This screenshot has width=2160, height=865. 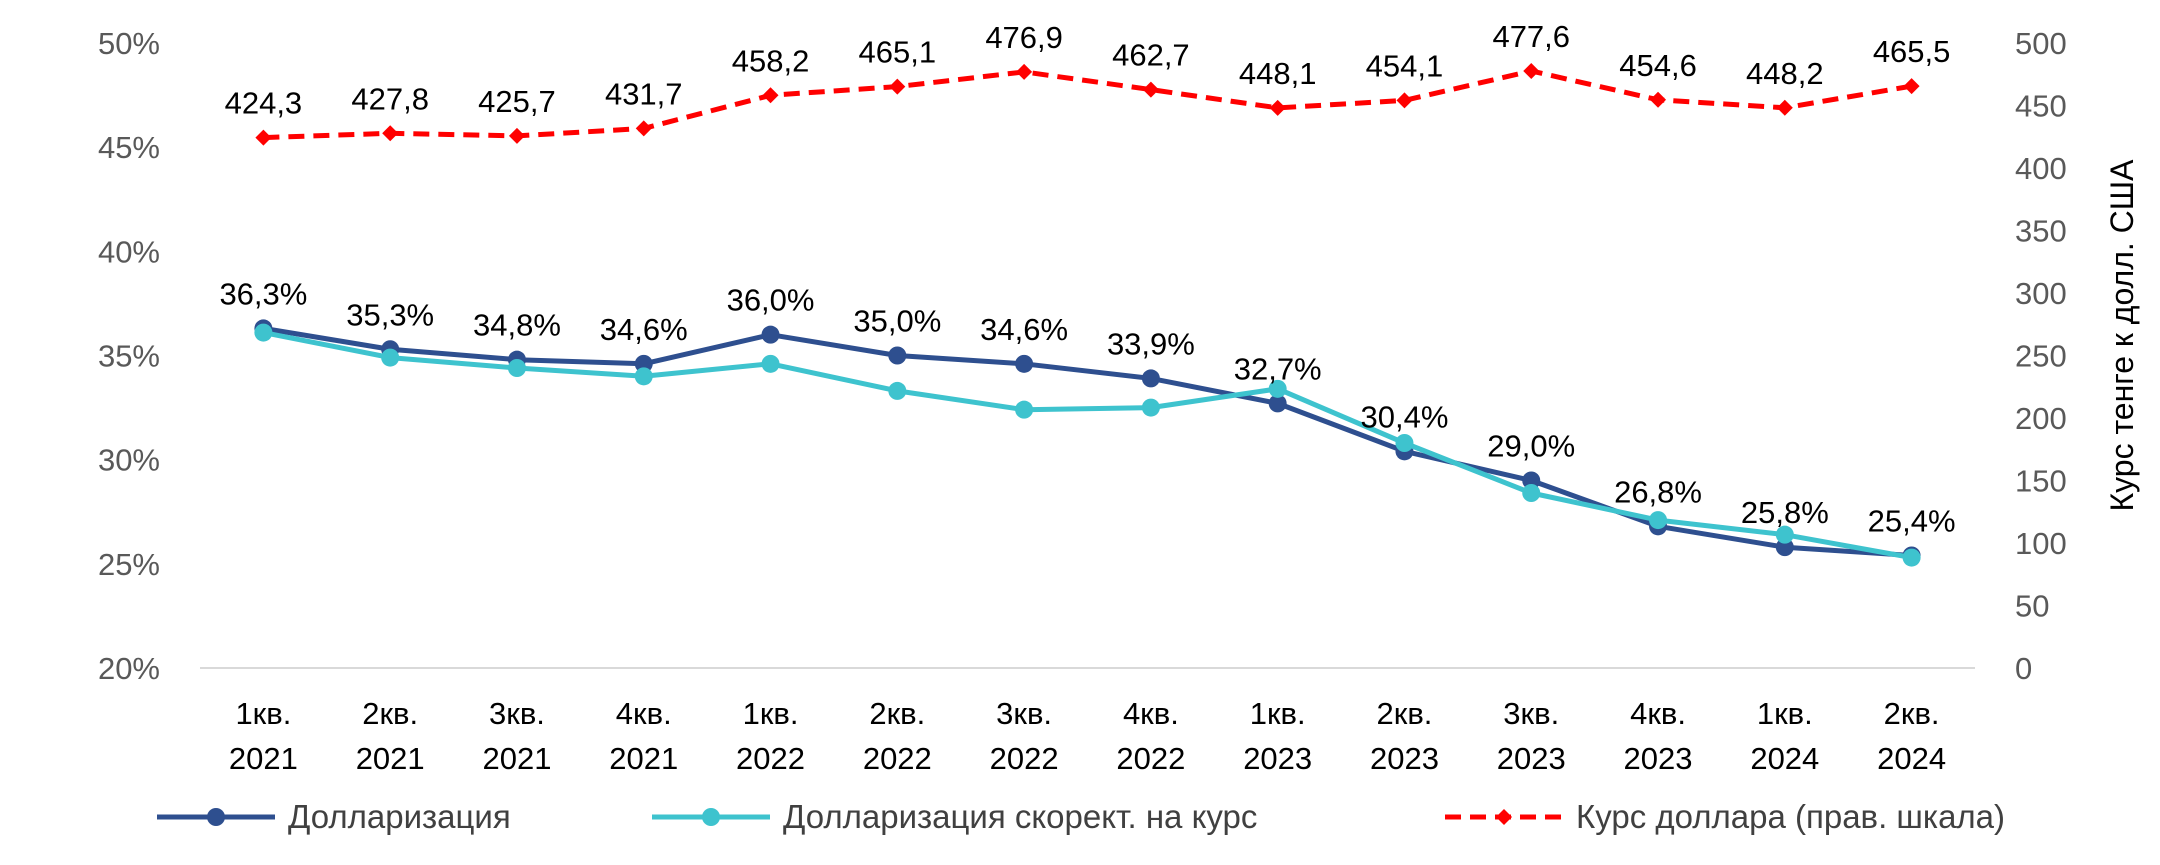 I want to click on dollarization-data-label: 33,9%, so click(x=1151, y=343).